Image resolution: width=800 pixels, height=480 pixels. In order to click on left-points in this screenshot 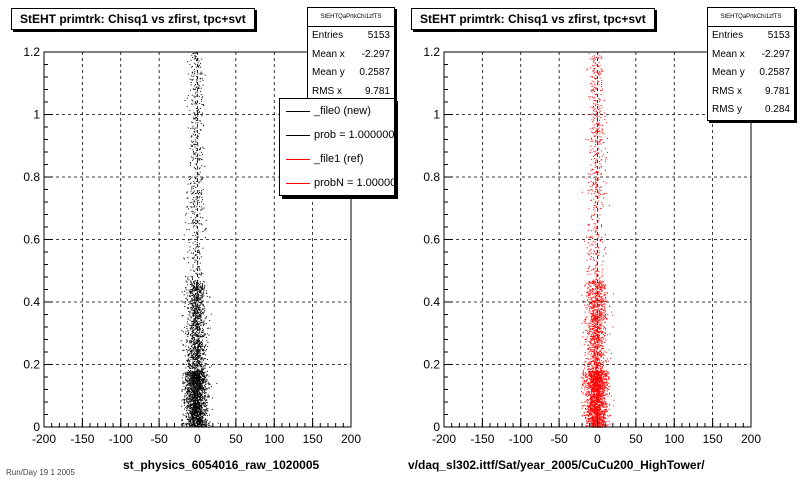, I will do `click(199, 240)`.